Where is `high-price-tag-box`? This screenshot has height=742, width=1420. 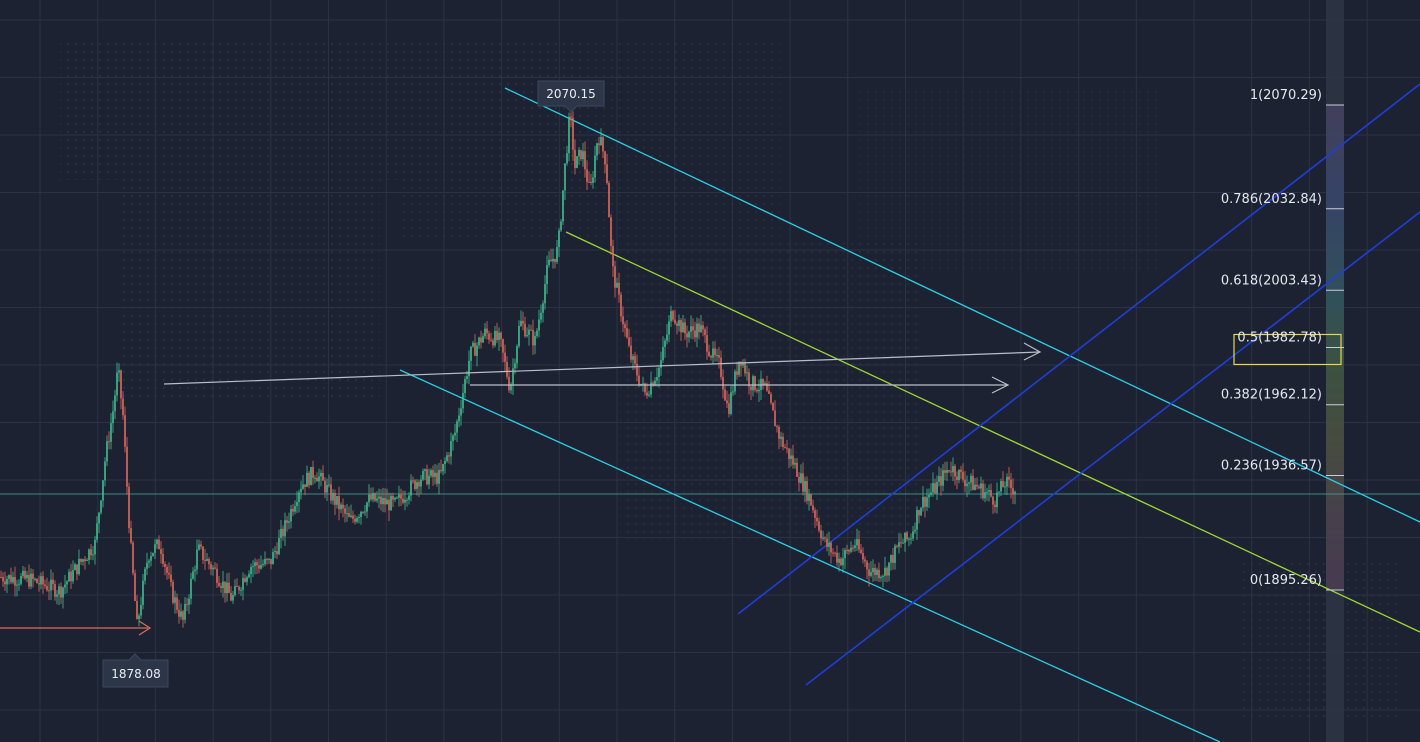 high-price-tag-box is located at coordinates (571, 96).